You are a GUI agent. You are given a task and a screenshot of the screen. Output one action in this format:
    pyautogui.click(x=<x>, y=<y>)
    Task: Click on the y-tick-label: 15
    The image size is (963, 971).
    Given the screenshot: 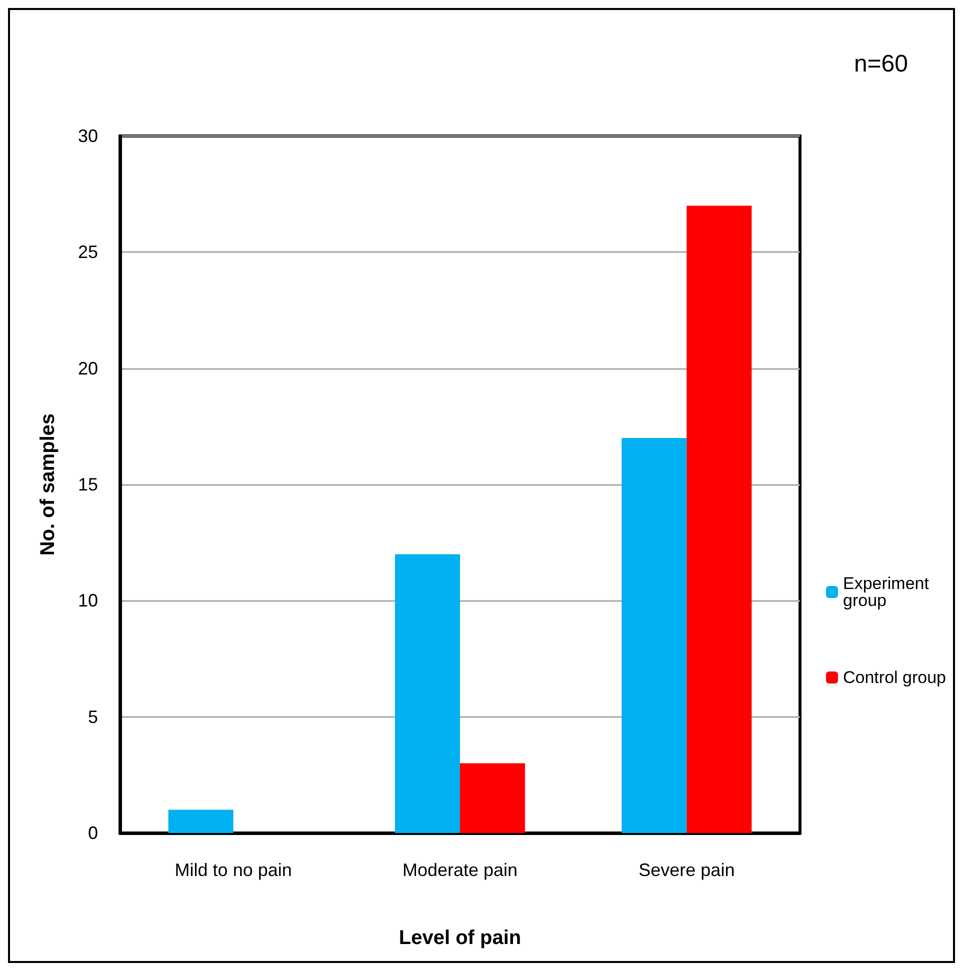 What is the action you would take?
    pyautogui.click(x=88, y=484)
    